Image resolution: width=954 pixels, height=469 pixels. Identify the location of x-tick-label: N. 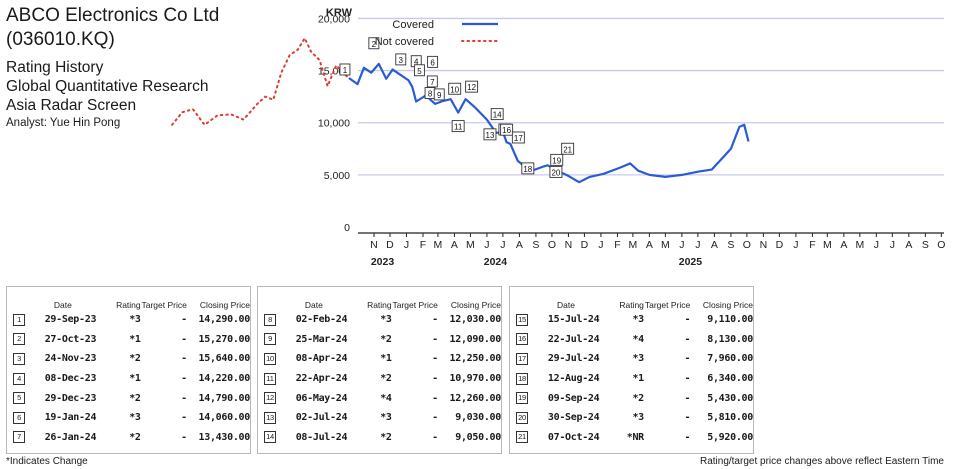
(764, 245).